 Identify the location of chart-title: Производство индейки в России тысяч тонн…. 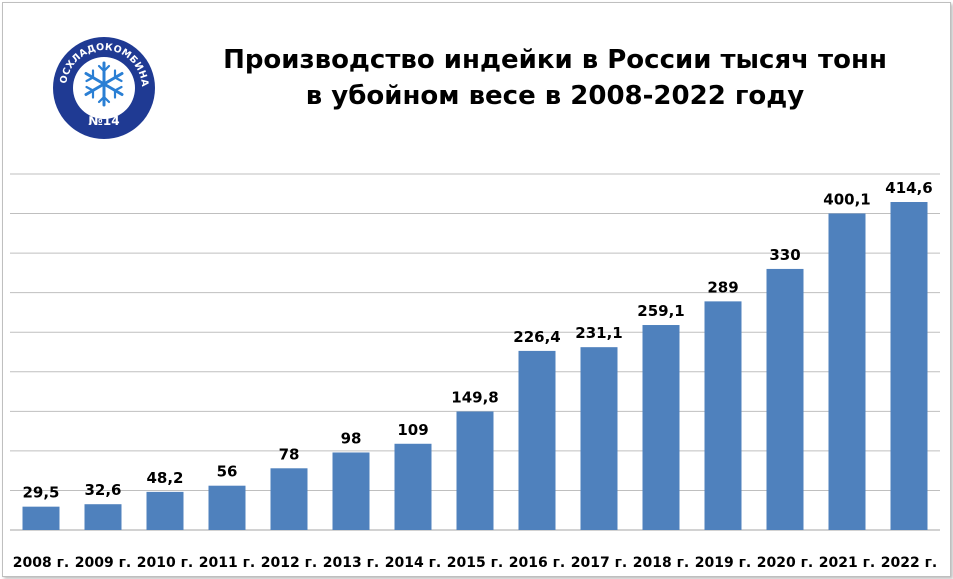
(555, 78).